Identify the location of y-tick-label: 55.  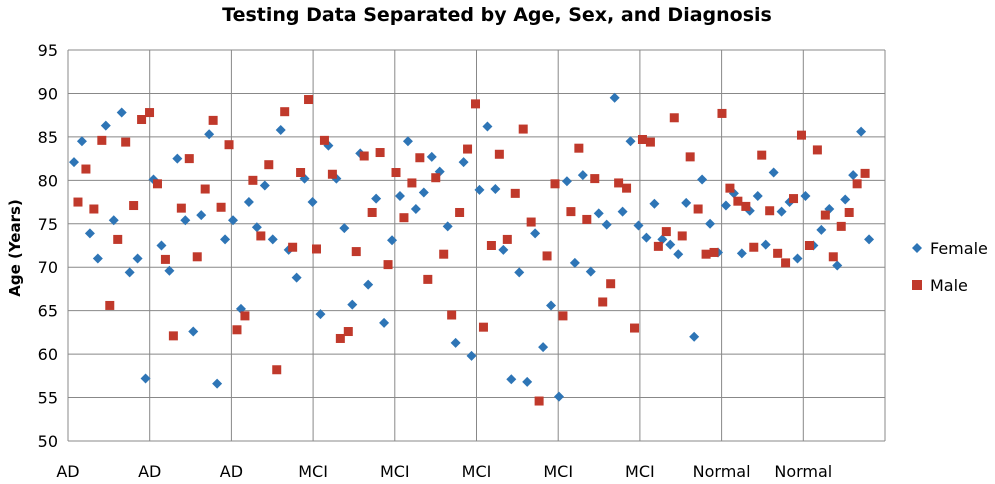
(48, 398).